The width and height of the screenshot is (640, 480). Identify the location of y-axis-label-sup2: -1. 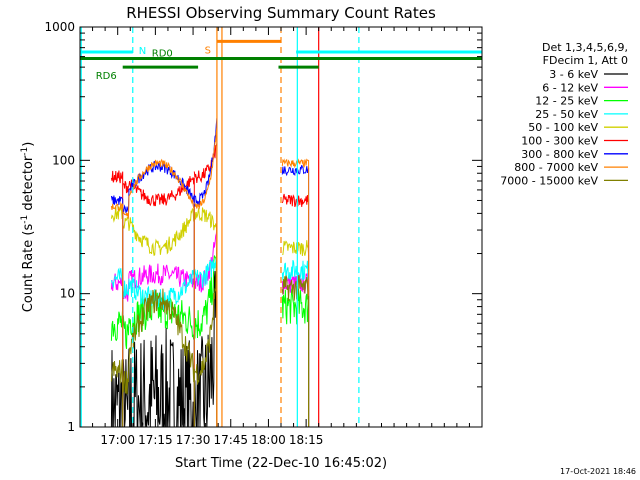
(25, 151).